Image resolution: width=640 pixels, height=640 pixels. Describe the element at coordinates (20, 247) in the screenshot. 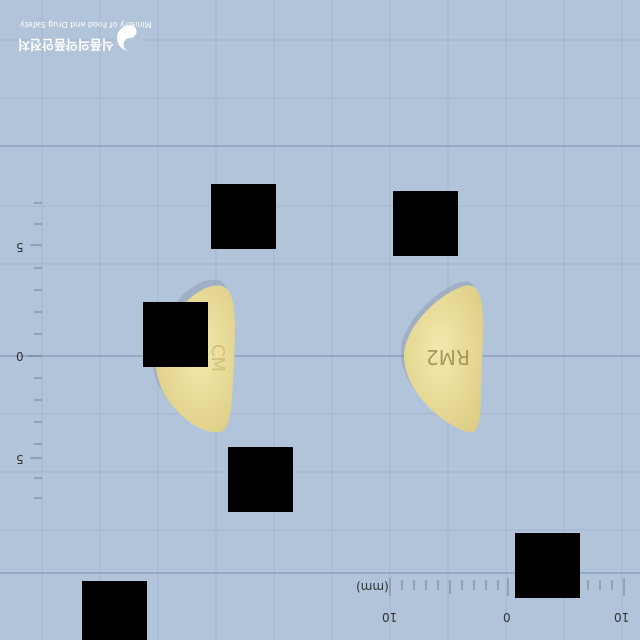

I see `vertical-scale-label-top: 5` at that location.